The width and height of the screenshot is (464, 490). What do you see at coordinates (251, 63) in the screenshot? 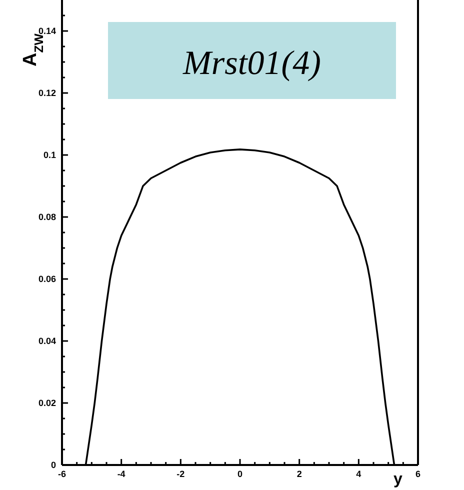
I see `text: Mrst01(4)` at bounding box center [251, 63].